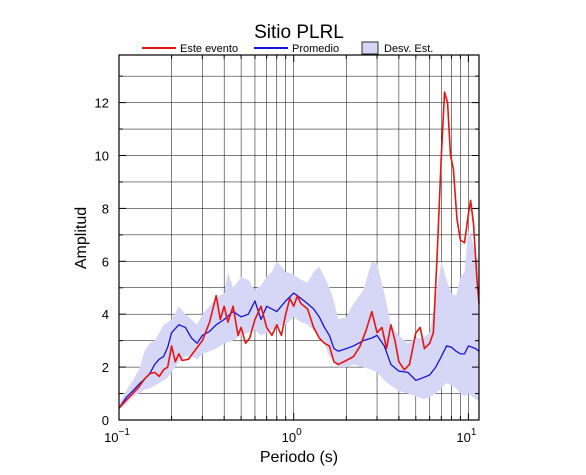 The height and width of the screenshot is (475, 586). Describe the element at coordinates (287, 48) in the screenshot. I see `legend: Este evento Promedio Desv. Est.` at that location.